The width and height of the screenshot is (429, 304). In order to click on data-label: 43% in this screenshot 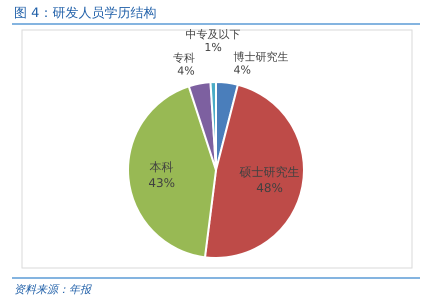, I will do `click(162, 183)`.